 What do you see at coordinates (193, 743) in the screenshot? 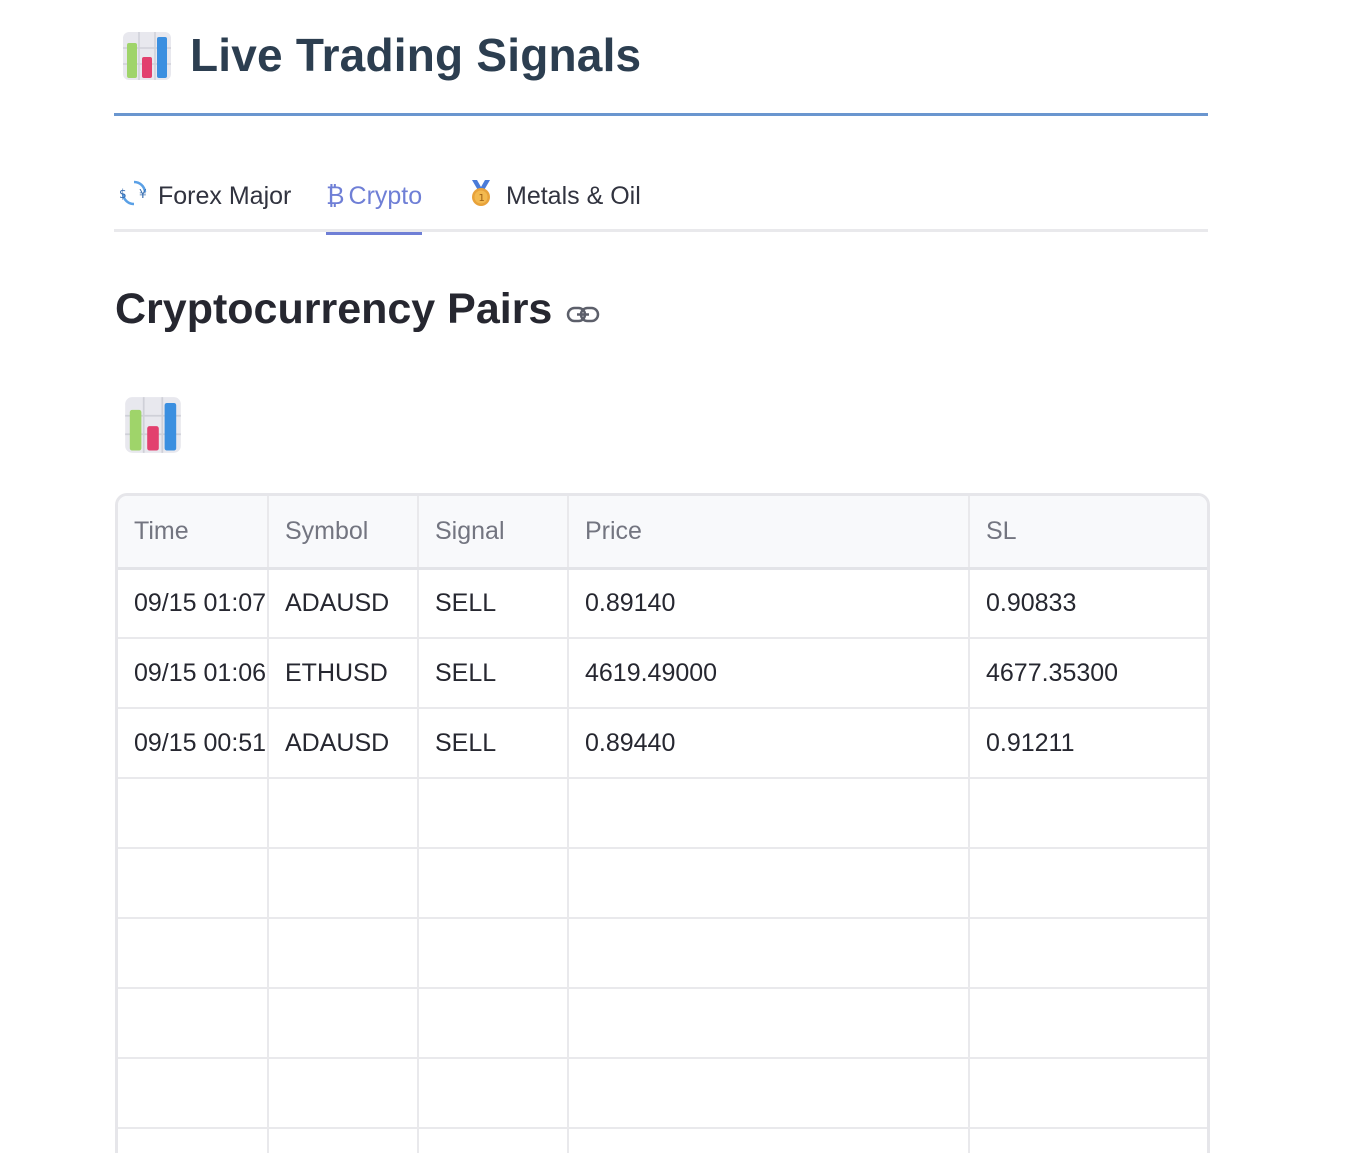
I see `cell-time: 09/15 00:51` at bounding box center [193, 743].